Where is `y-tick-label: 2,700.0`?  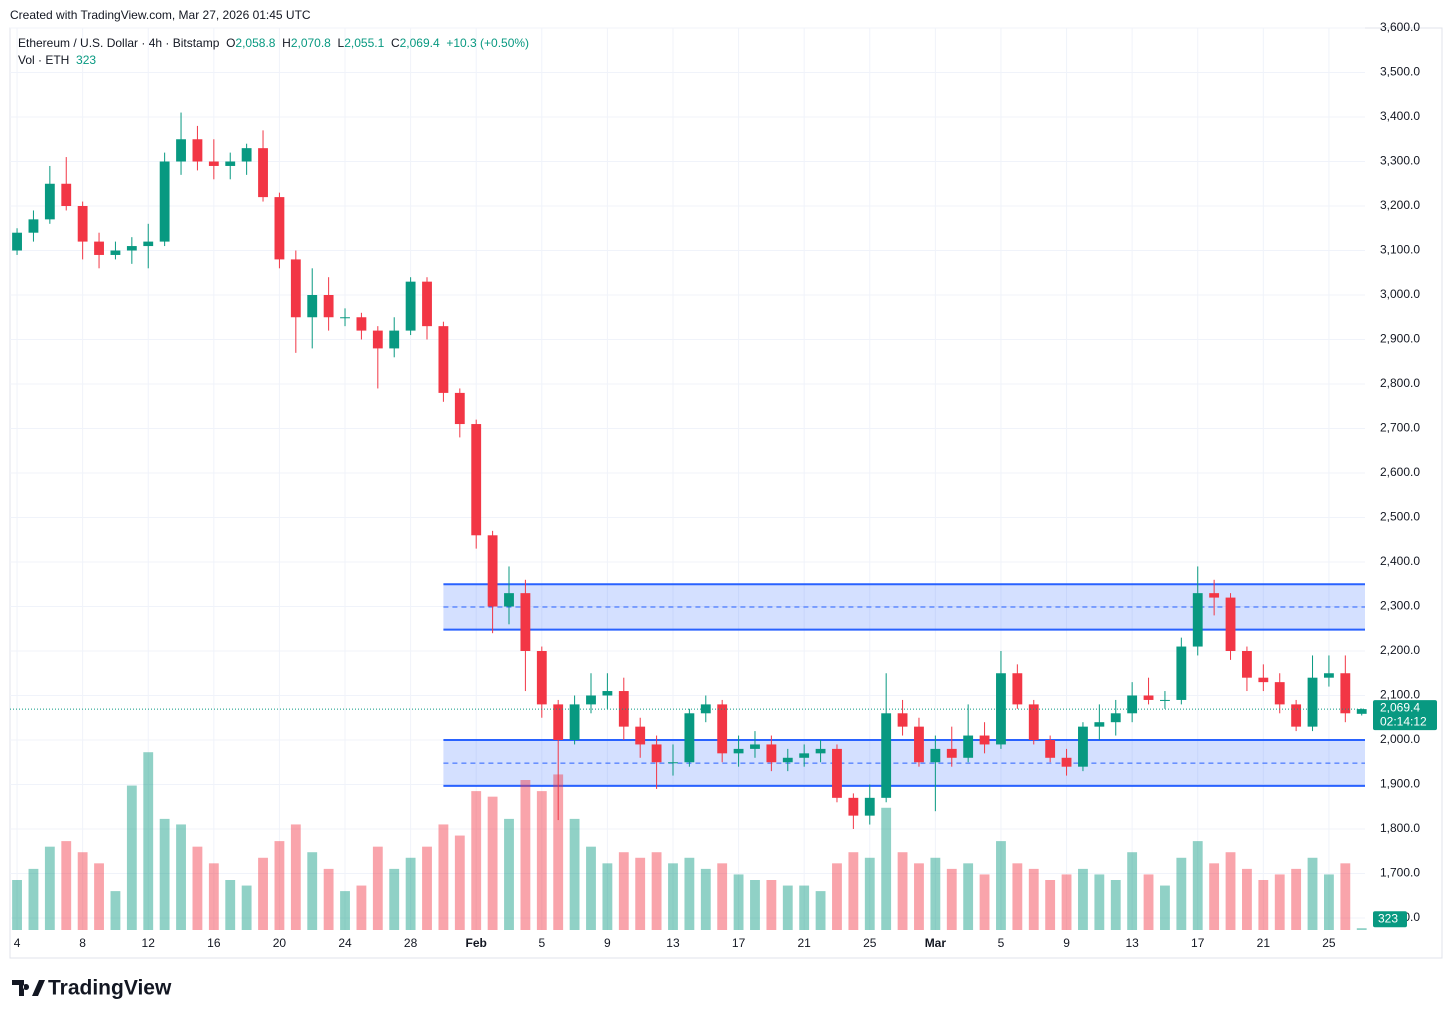 y-tick-label: 2,700.0 is located at coordinates (1400, 428).